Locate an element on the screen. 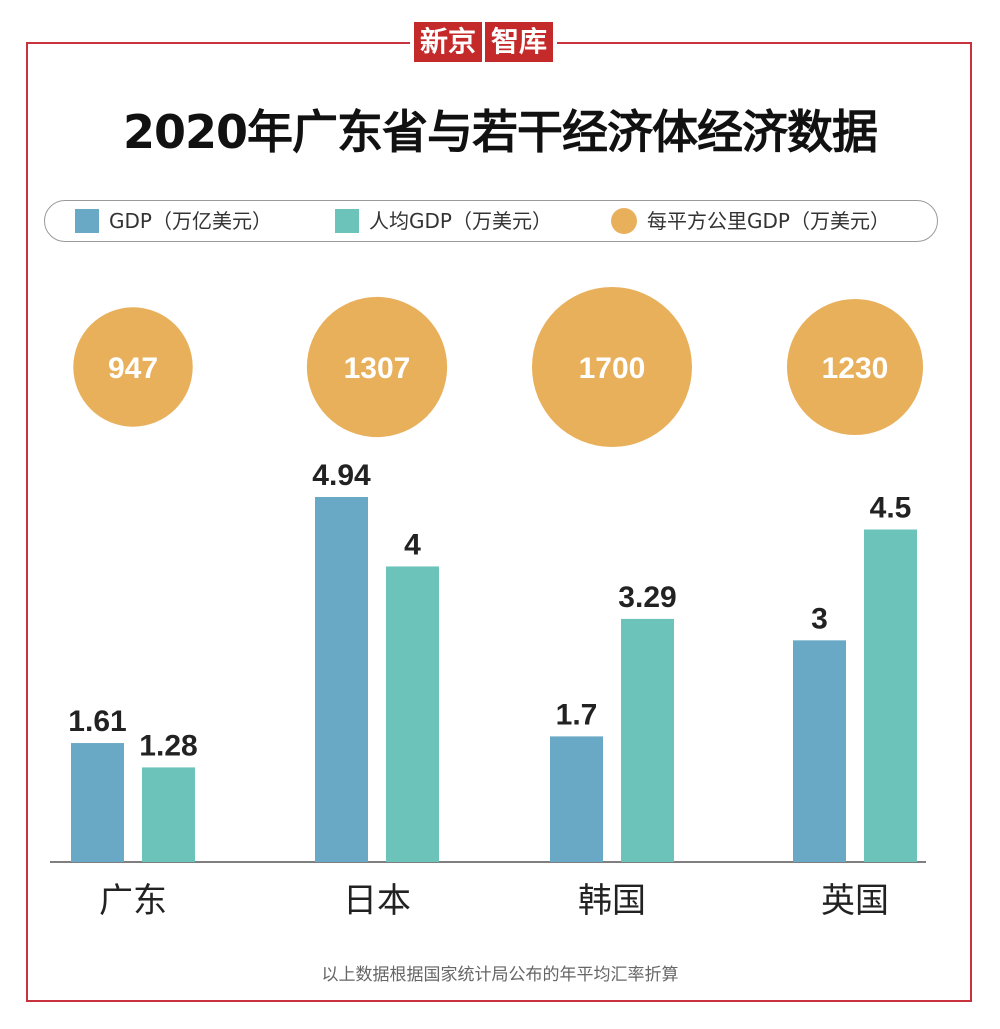 This screenshot has height=1029, width=1000. bar-value-label: 4 is located at coordinates (412, 544).